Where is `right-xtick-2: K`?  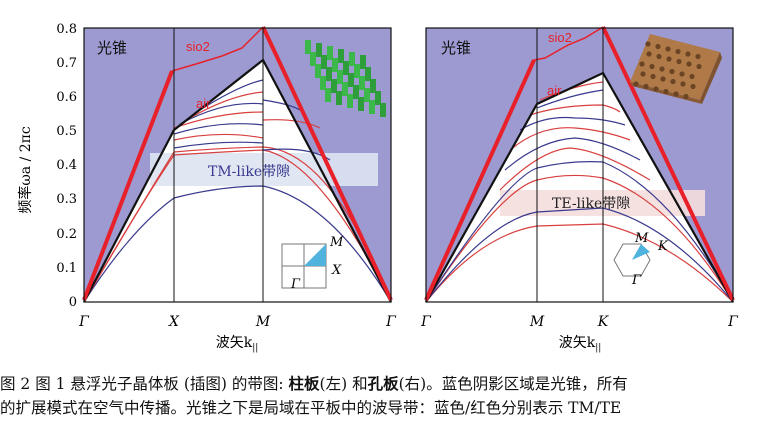
right-xtick-2: K is located at coordinates (603, 322).